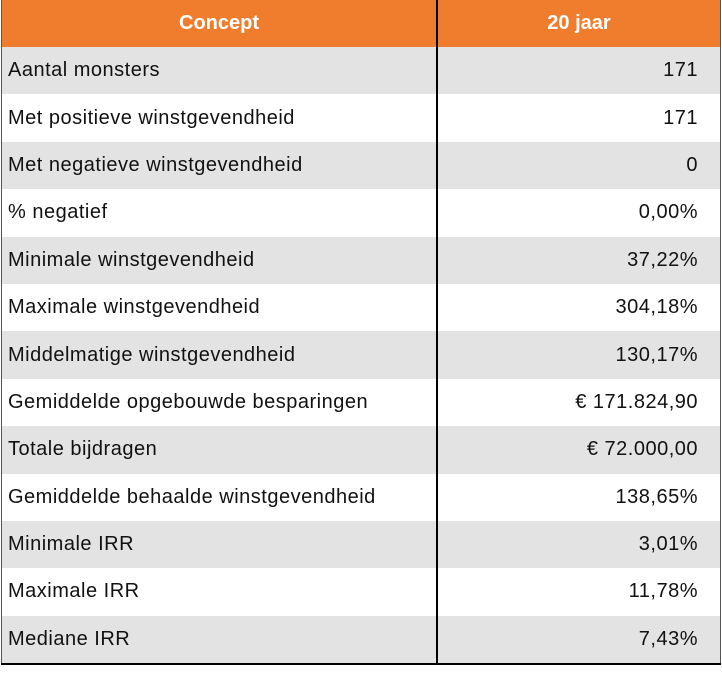  What do you see at coordinates (579, 307) in the screenshot?
I see `value-cell: 304,18%` at bounding box center [579, 307].